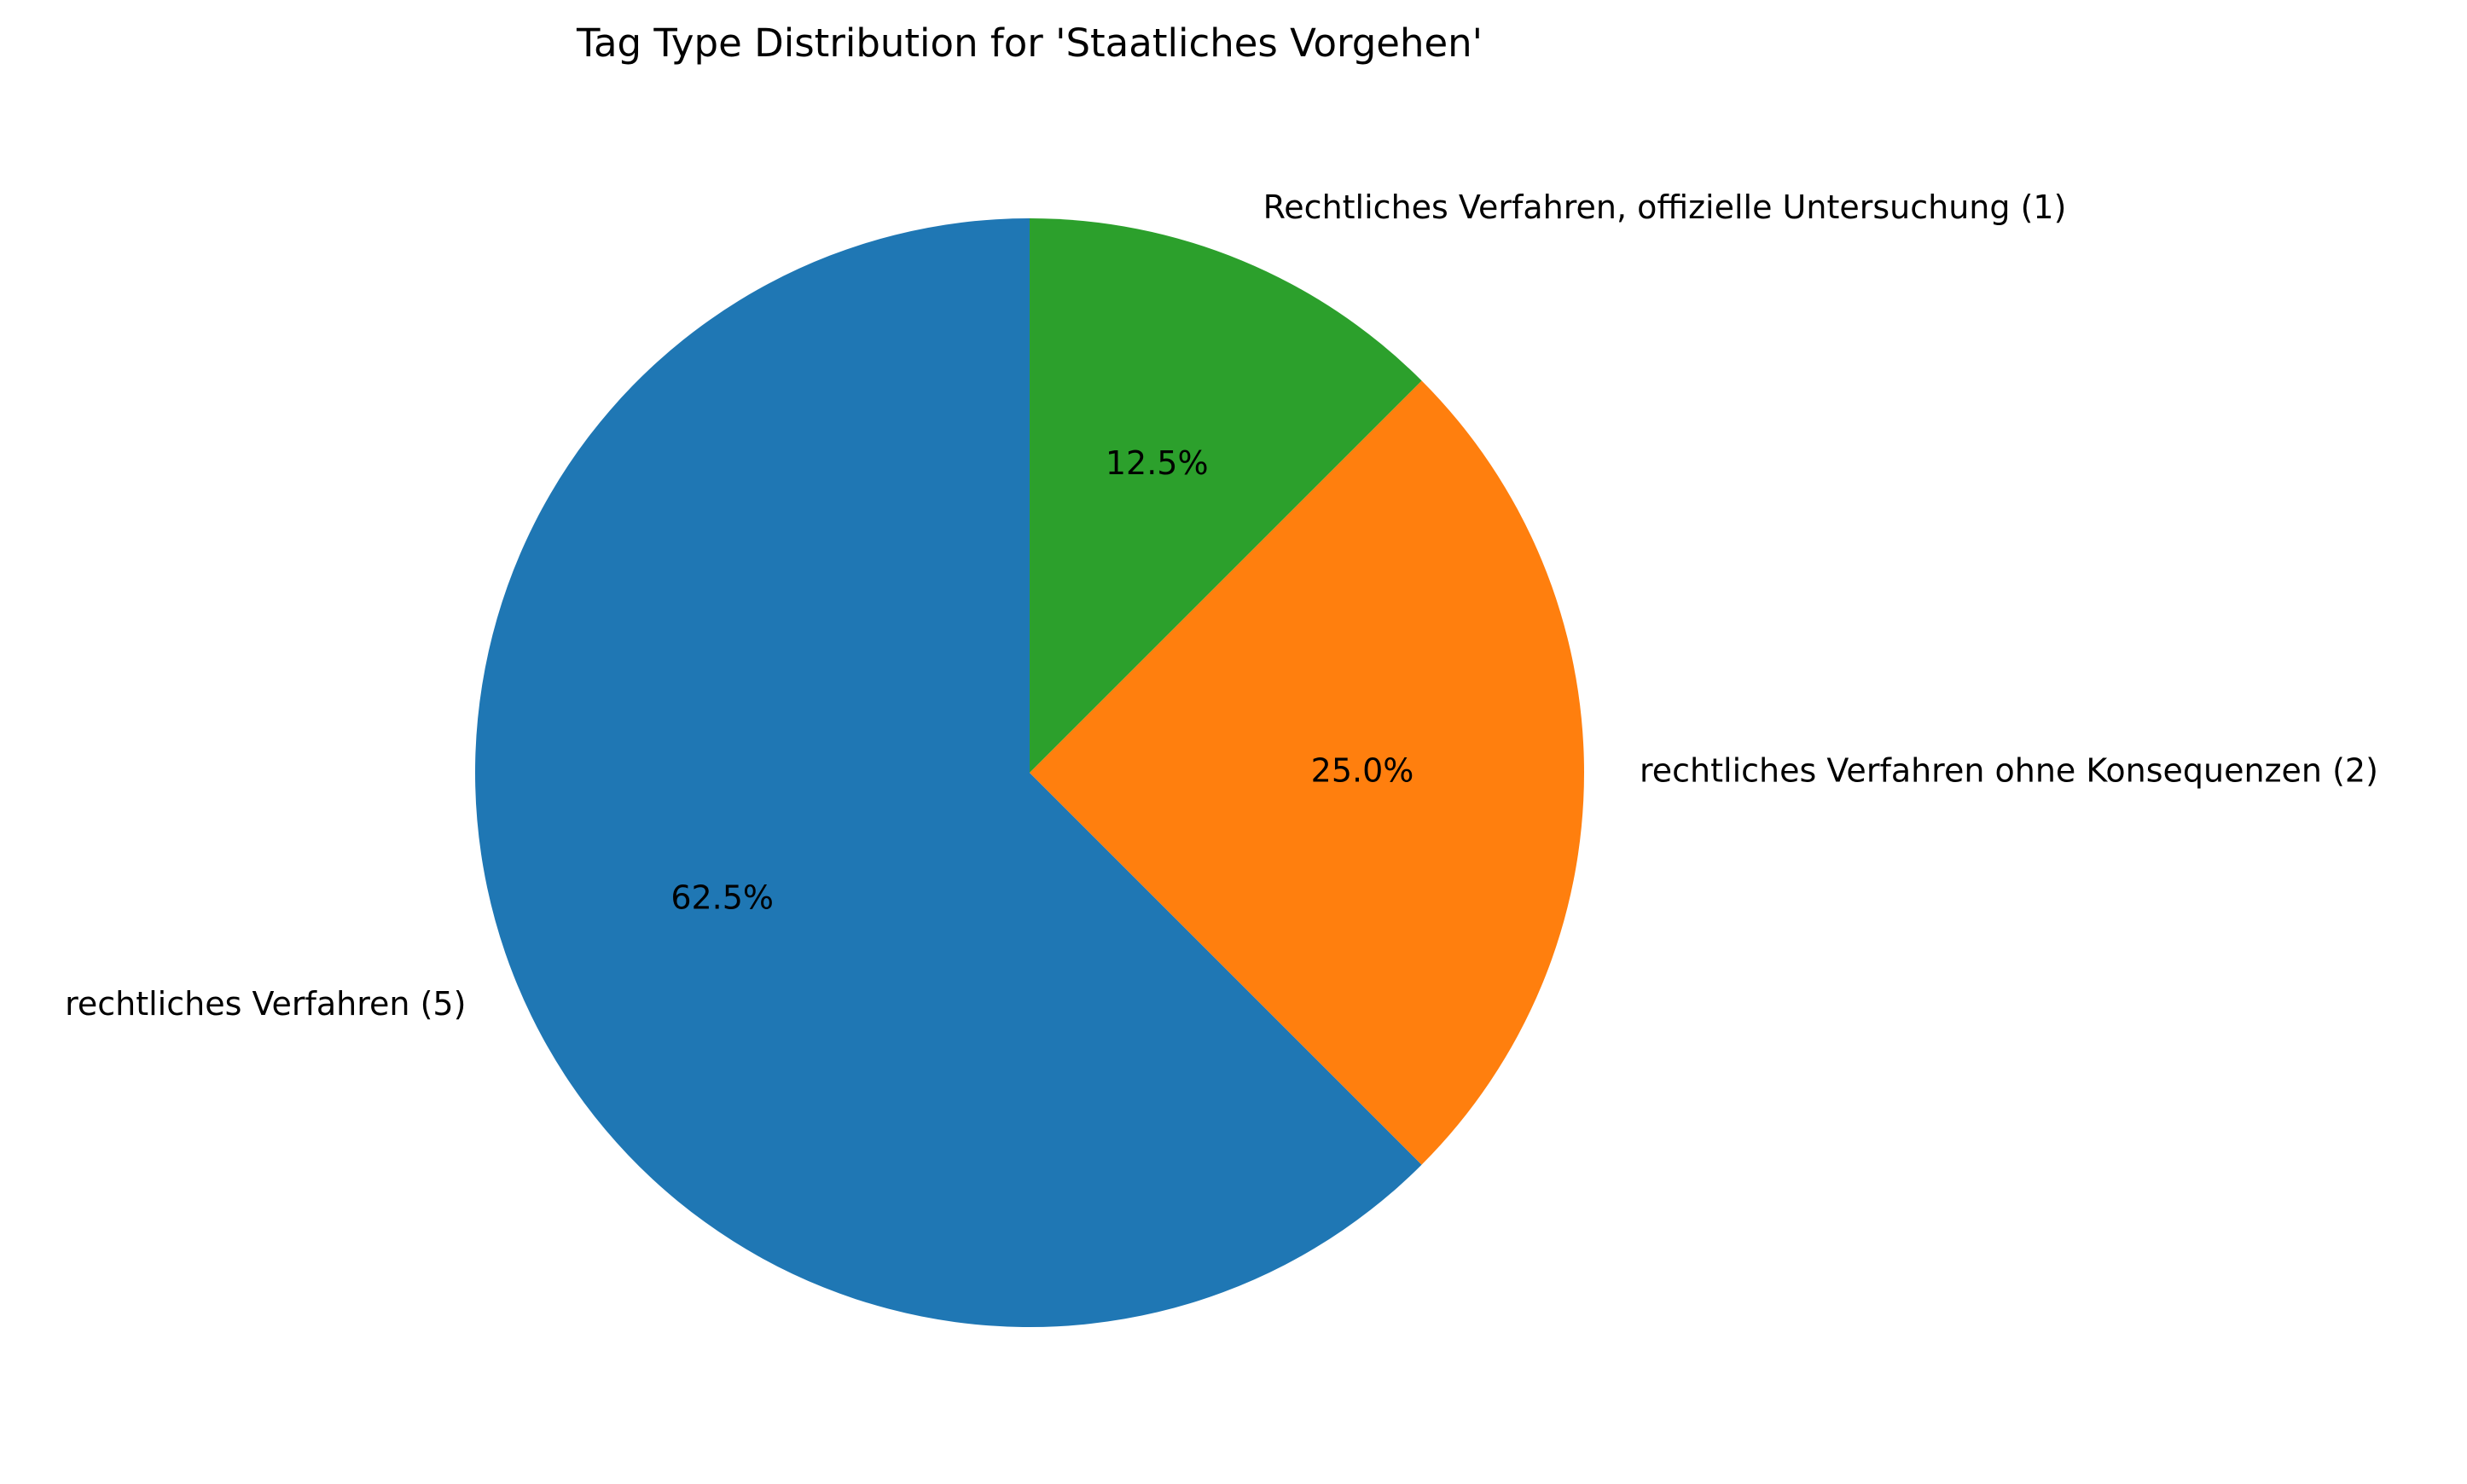 This screenshot has height=1484, width=2467. Describe the element at coordinates (1157, 463) in the screenshot. I see `slice-percent-label-3: 12.5%` at that location.